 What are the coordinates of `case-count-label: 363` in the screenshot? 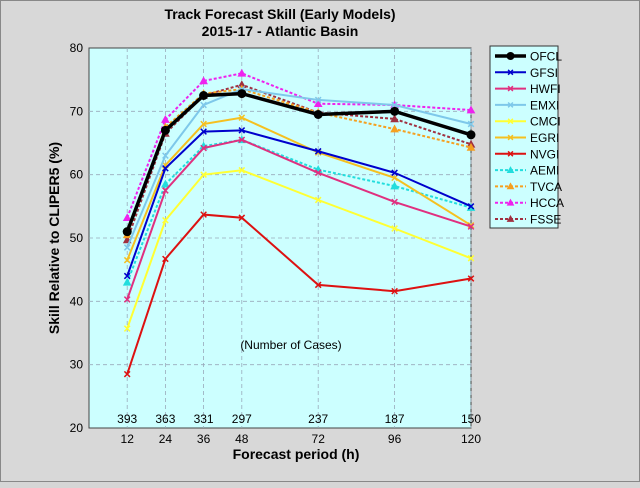 It's located at (165, 419).